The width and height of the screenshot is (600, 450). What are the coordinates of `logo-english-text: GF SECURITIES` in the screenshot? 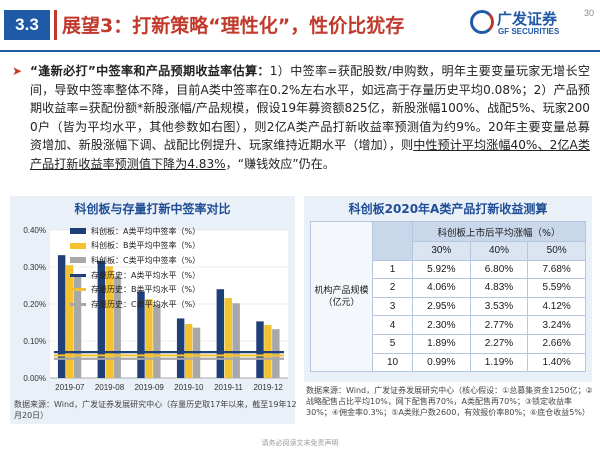 It's located at (529, 31).